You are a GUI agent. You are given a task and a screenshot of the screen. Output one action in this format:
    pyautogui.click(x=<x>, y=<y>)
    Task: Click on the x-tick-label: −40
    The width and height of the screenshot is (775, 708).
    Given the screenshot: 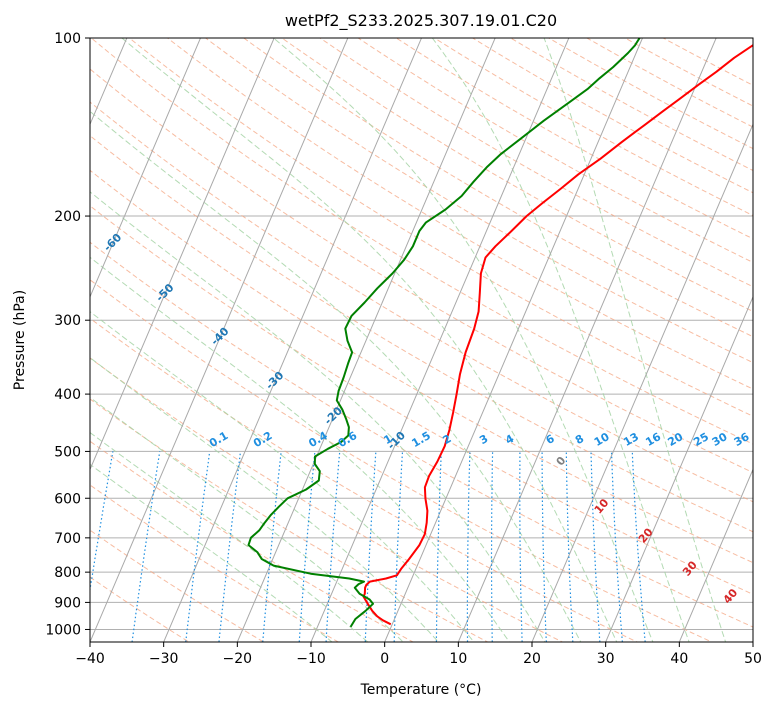 What is the action you would take?
    pyautogui.click(x=90, y=659)
    